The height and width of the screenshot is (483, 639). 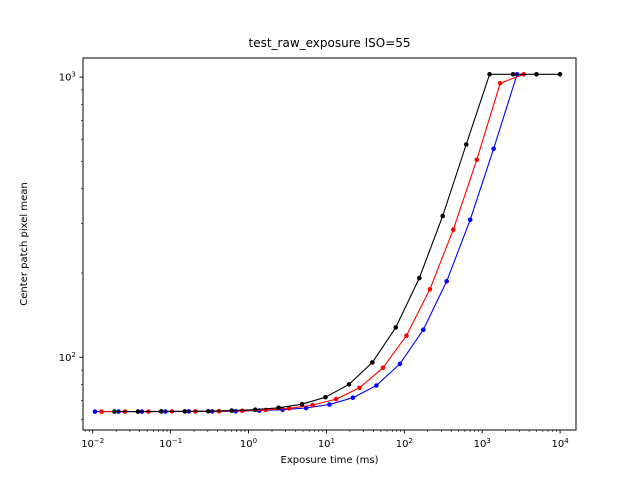 What do you see at coordinates (24, 243) in the screenshot?
I see `y-axis-label: Center patch pixel mean` at bounding box center [24, 243].